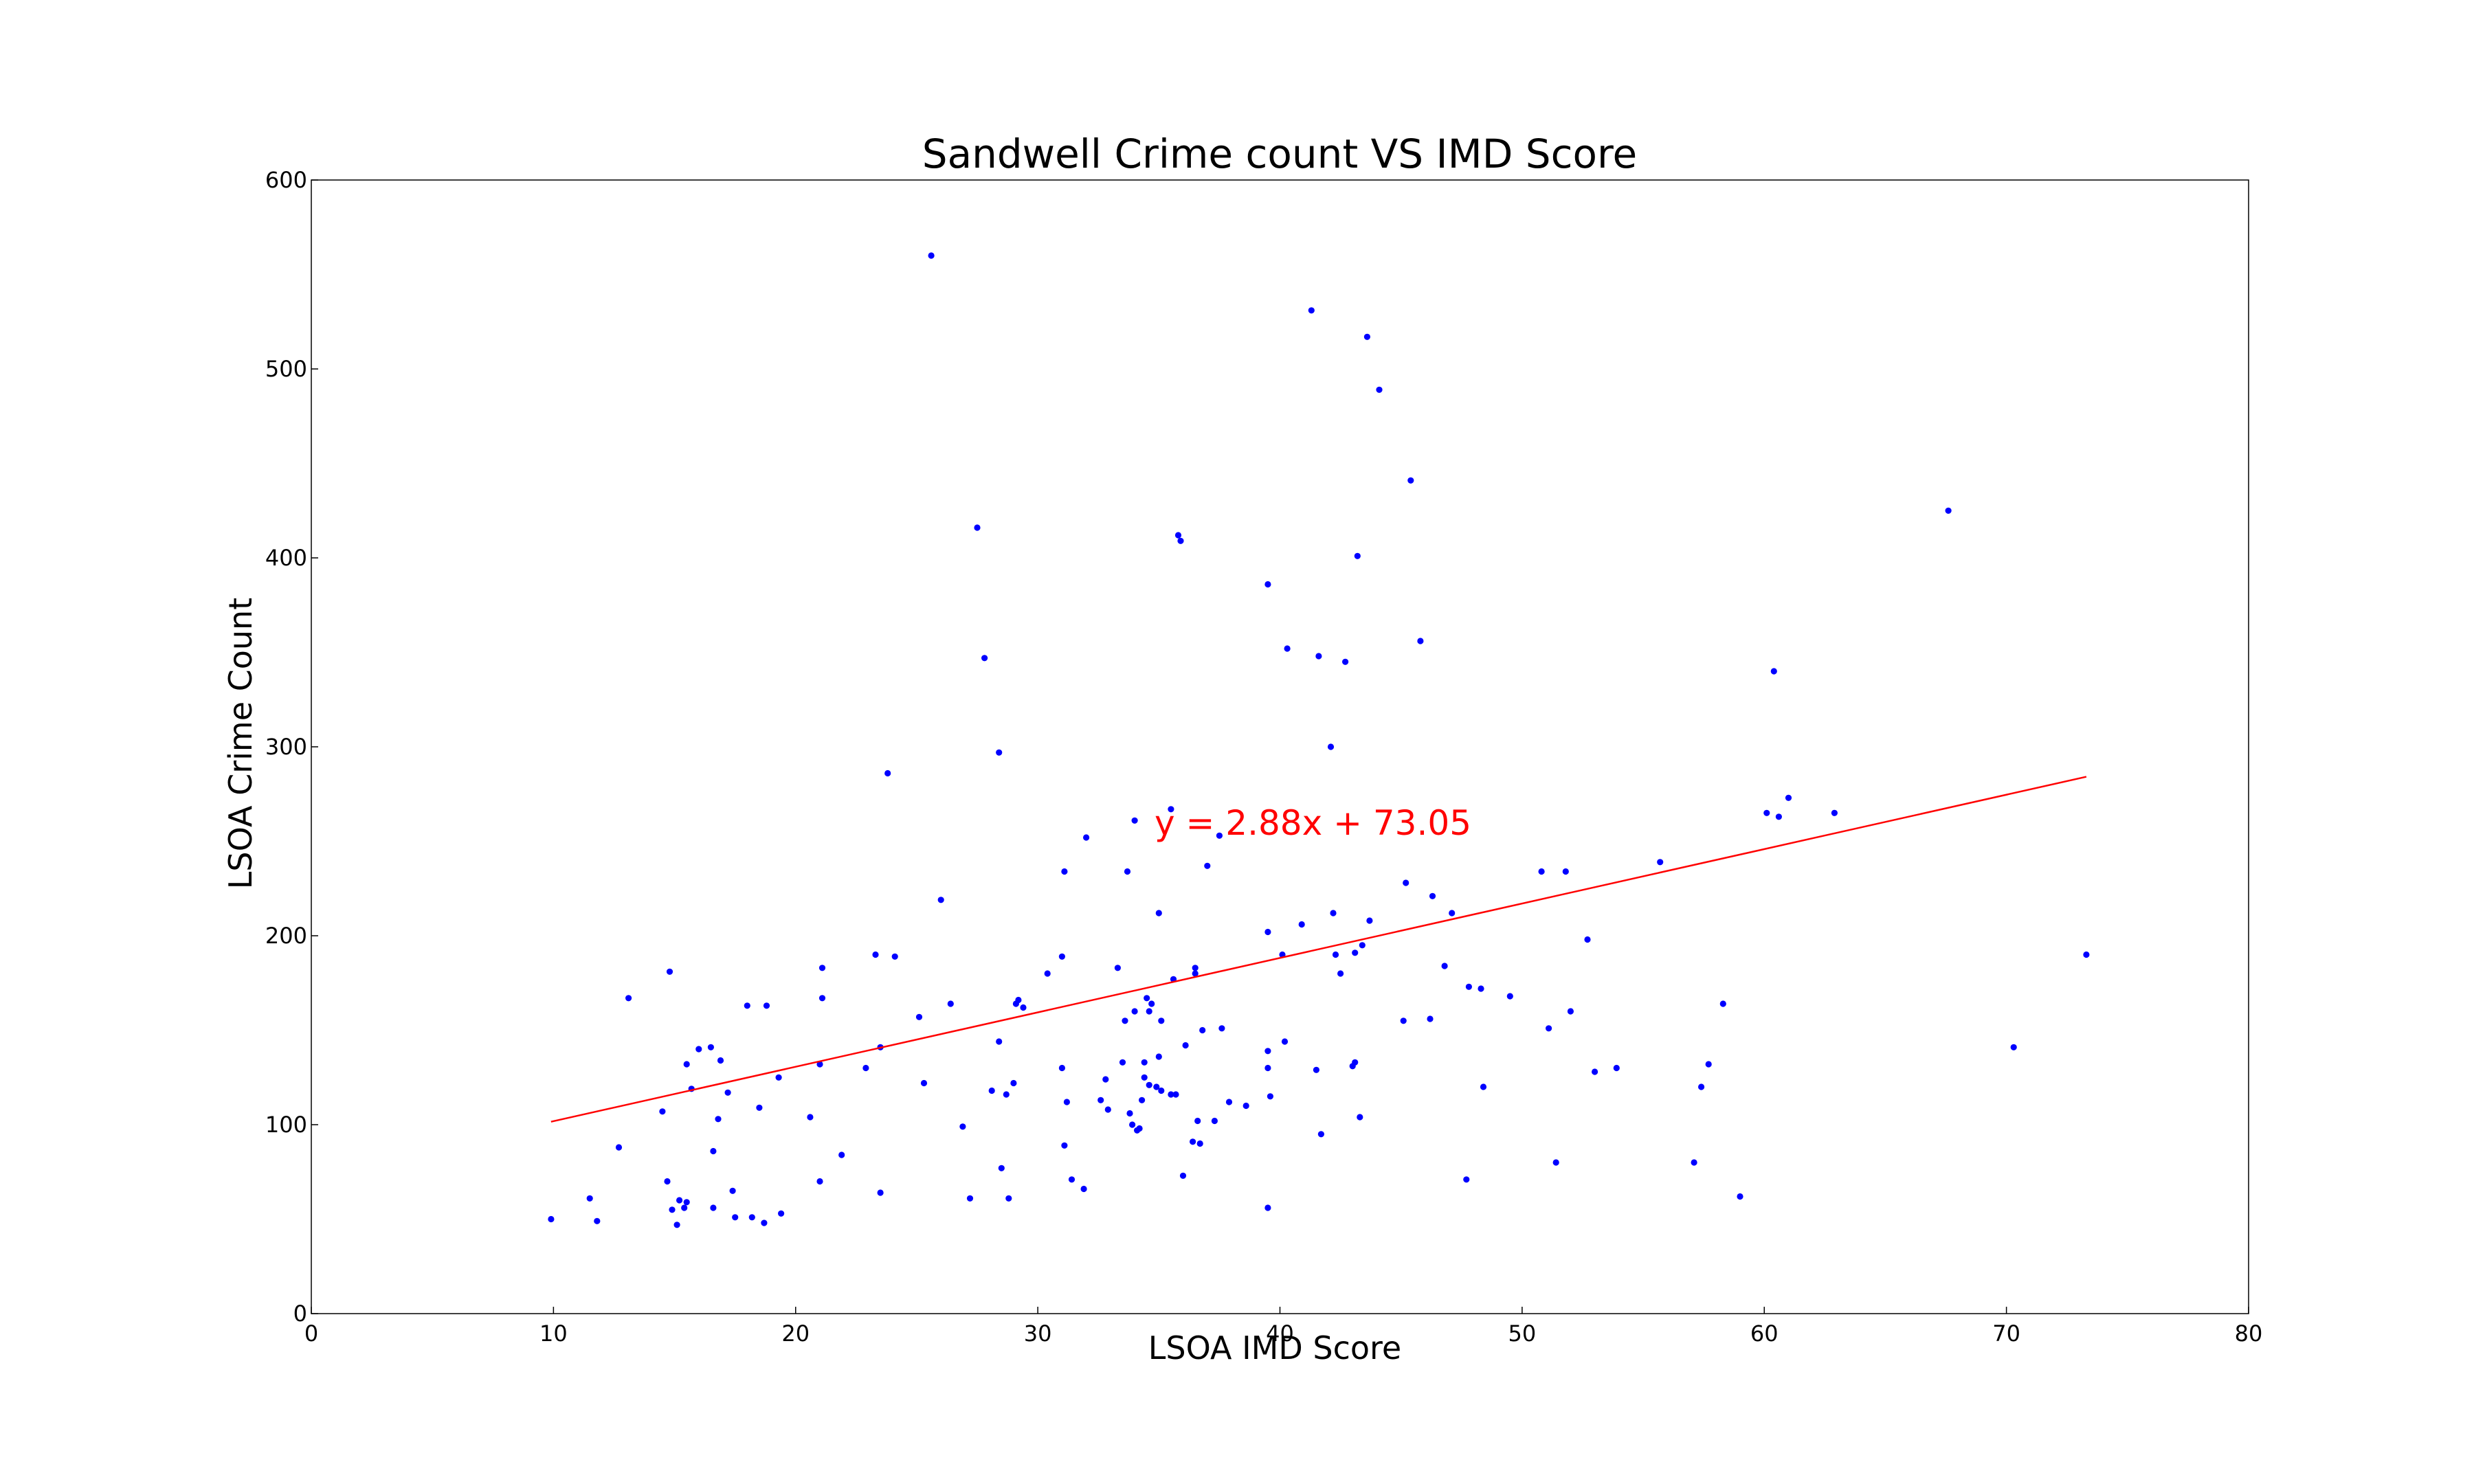 The height and width of the screenshot is (1484, 2474). Describe the element at coordinates (1280, 154) in the screenshot. I see `chart-title: Sandwell Crime count VS IMD Score` at that location.